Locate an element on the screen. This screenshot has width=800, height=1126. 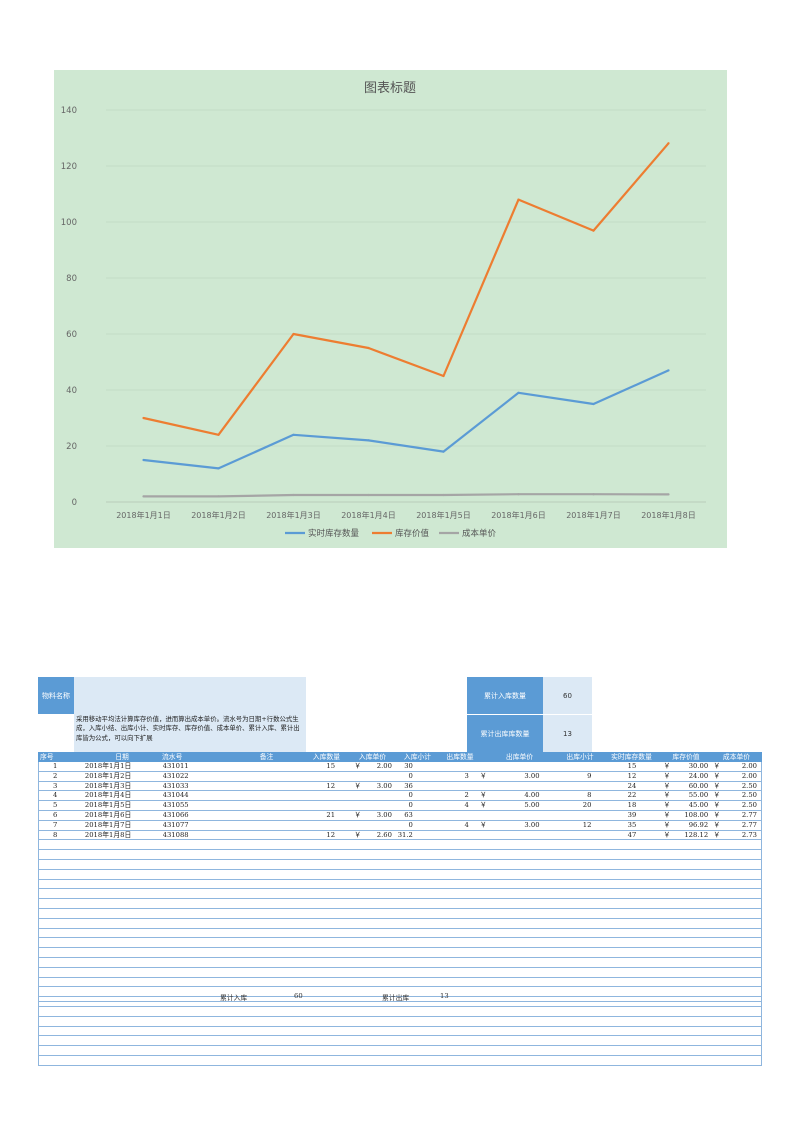
cell-no: 1 is located at coordinates (55, 766).